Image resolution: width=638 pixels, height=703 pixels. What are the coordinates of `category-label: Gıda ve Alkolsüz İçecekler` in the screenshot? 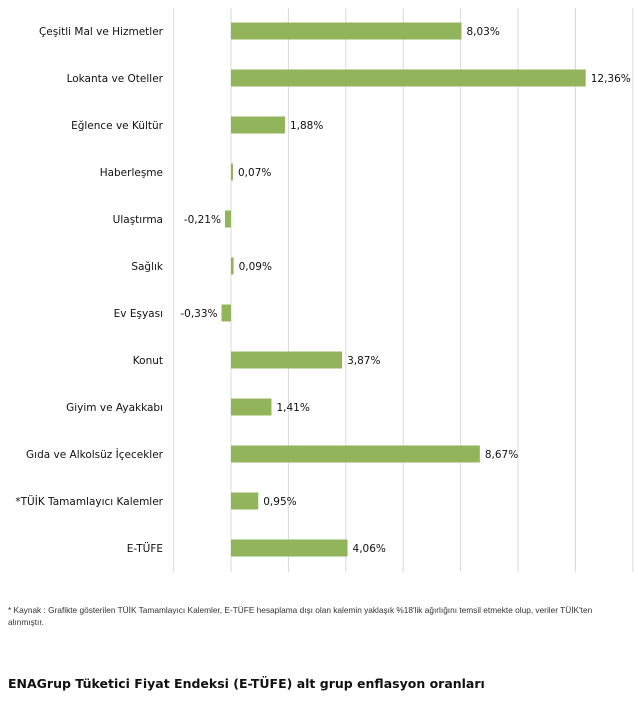 It's located at (95, 454).